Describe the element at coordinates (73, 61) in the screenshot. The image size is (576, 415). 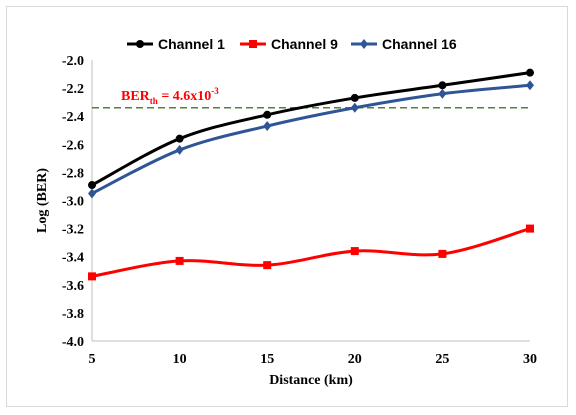
I see `y-tick-label: -2.0` at that location.